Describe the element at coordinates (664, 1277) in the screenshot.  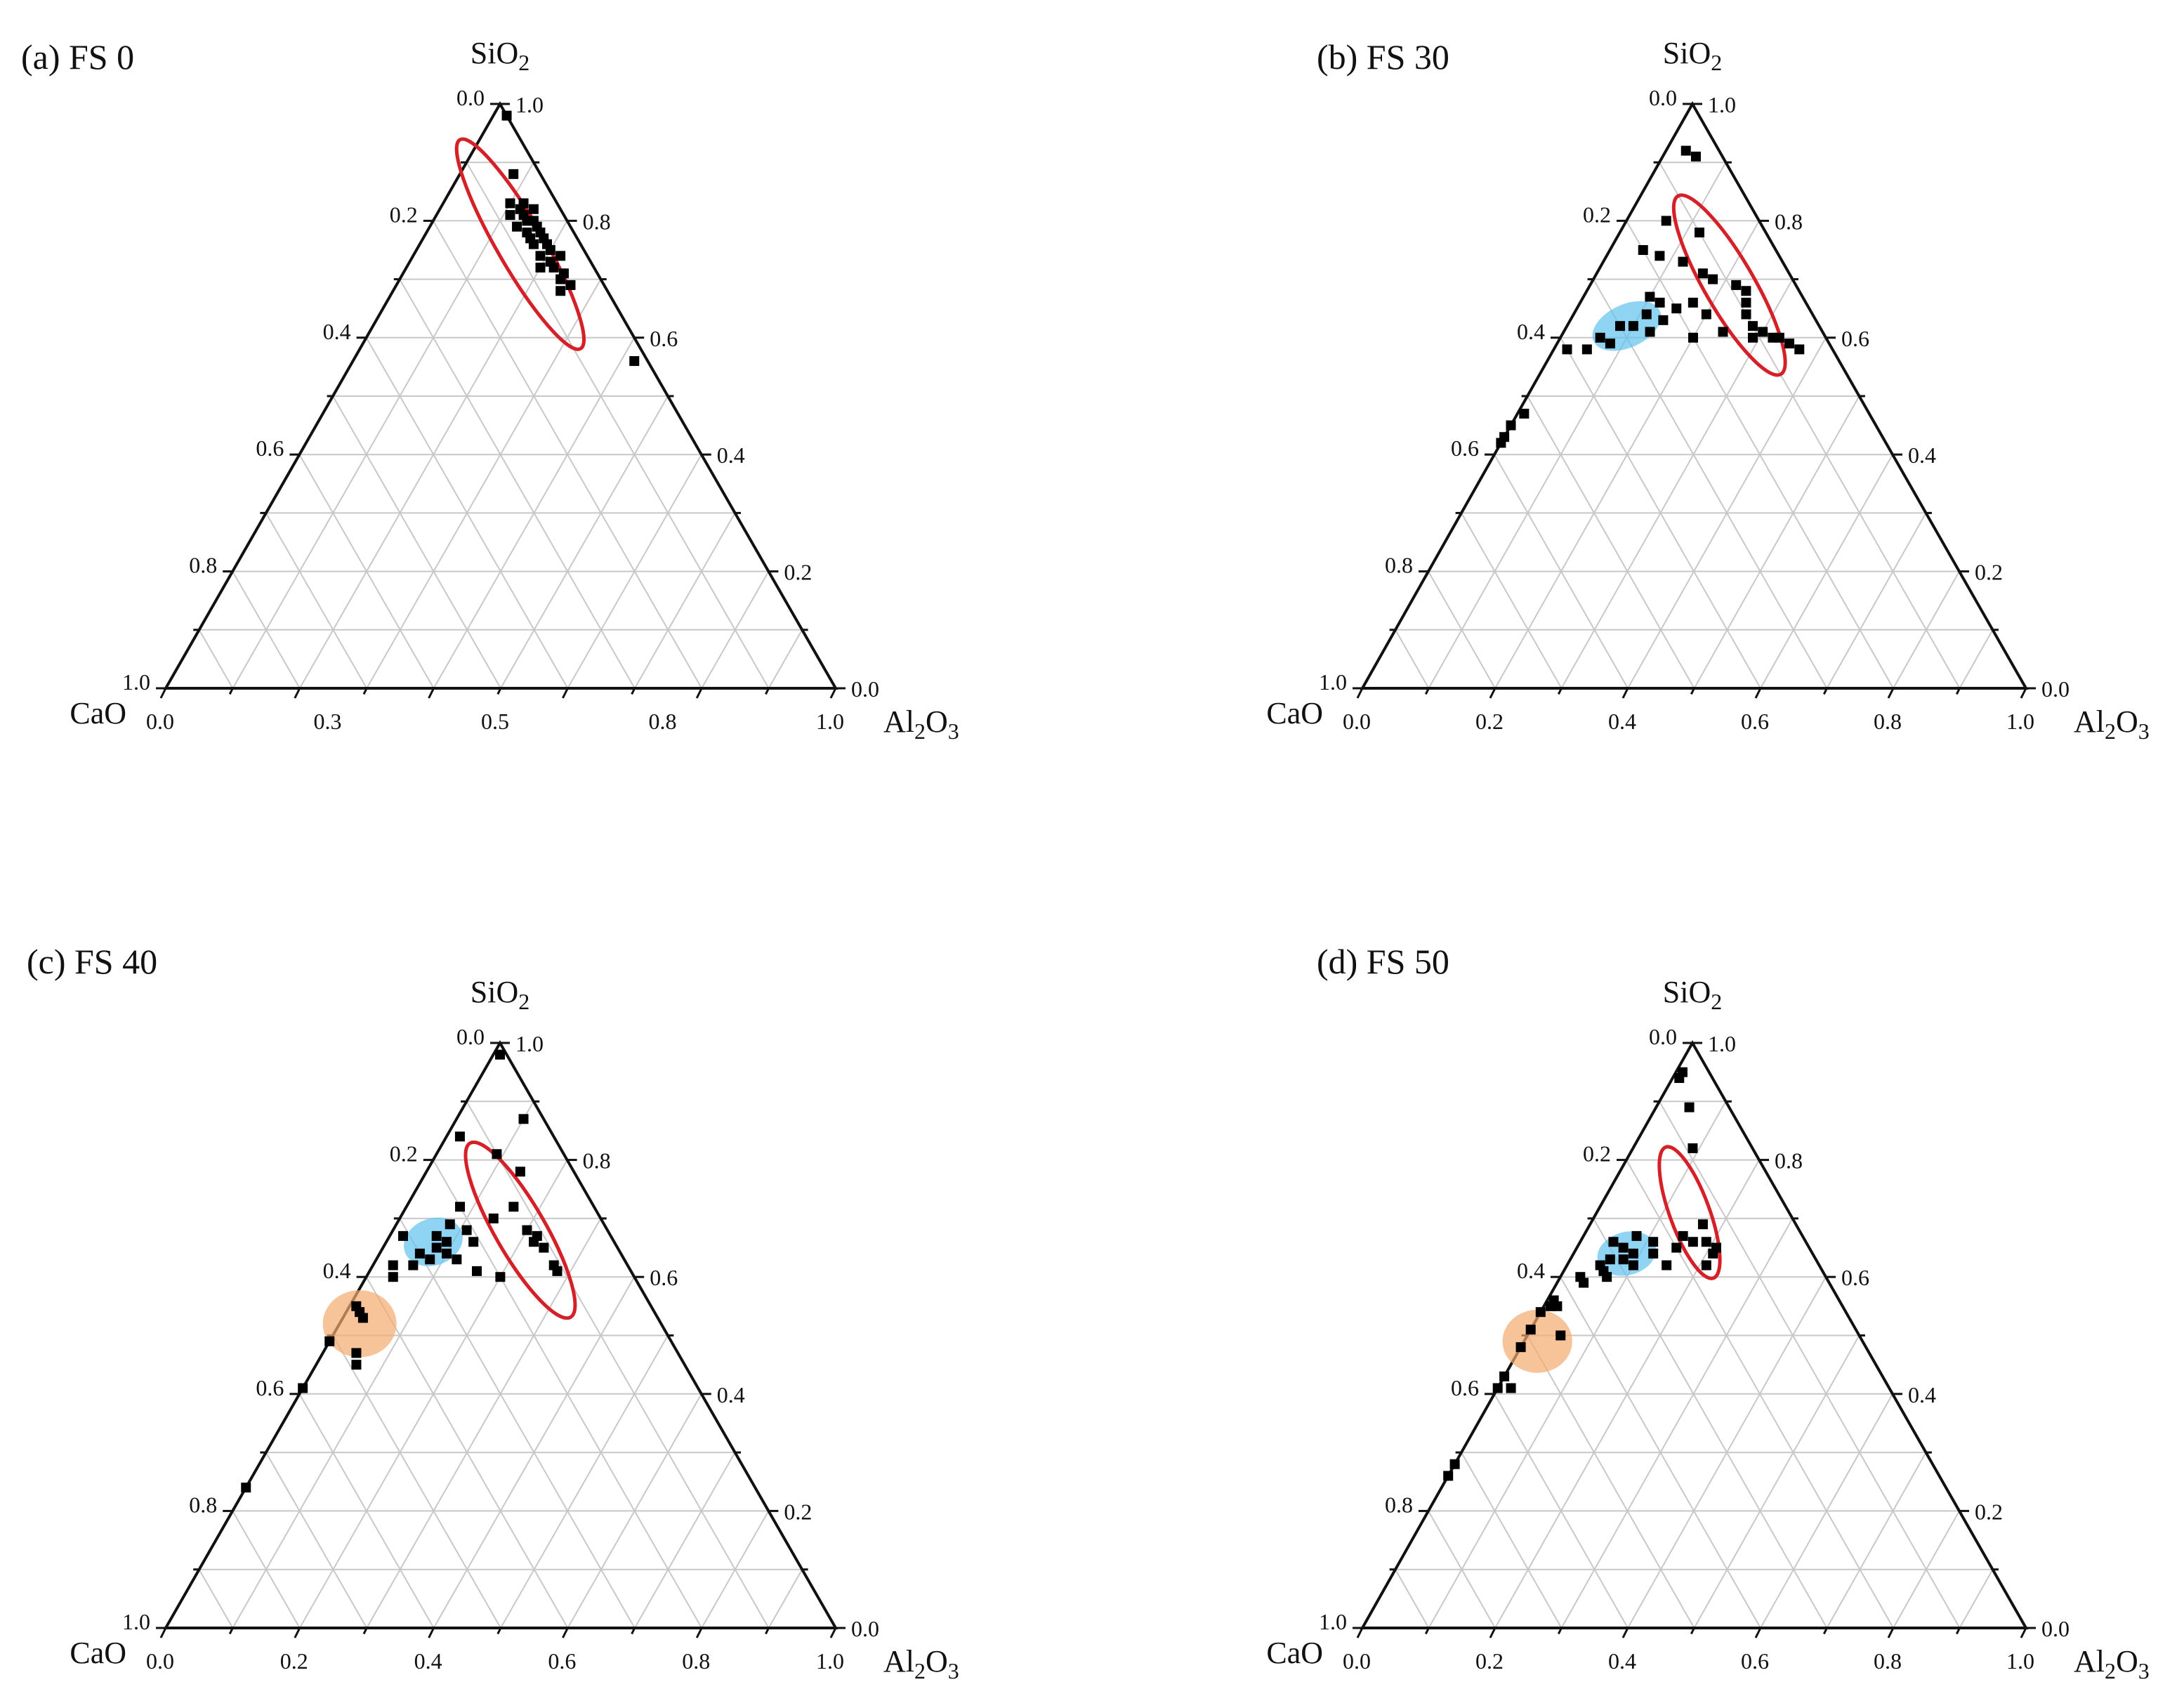
I see `right-tick-label: 0.6` at that location.